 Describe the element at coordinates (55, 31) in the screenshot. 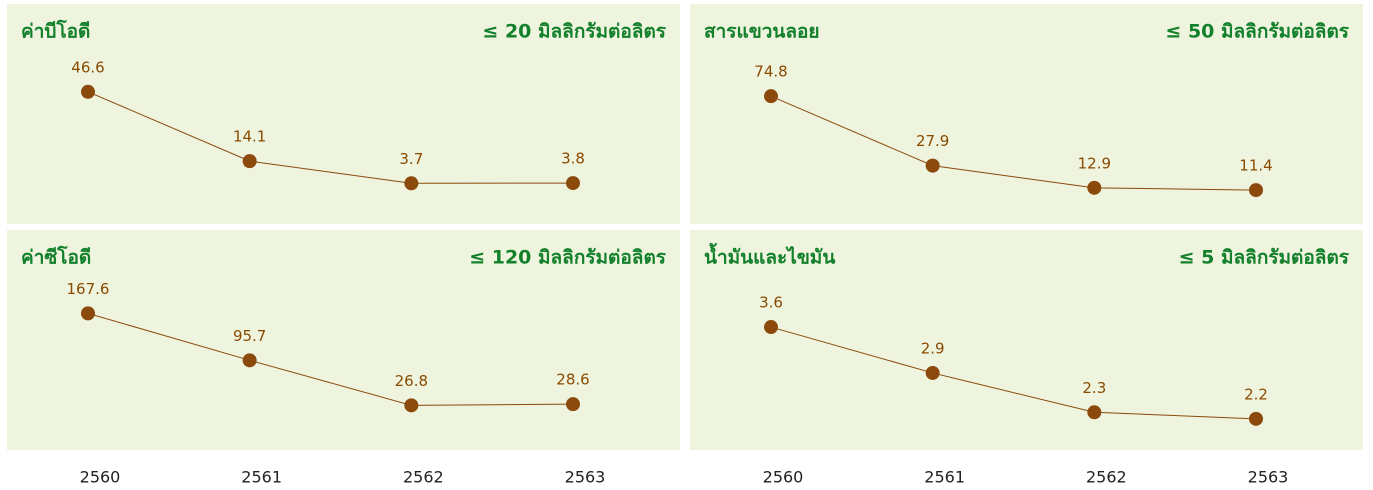

I see `chart-title: ค่าบีโอดี` at that location.